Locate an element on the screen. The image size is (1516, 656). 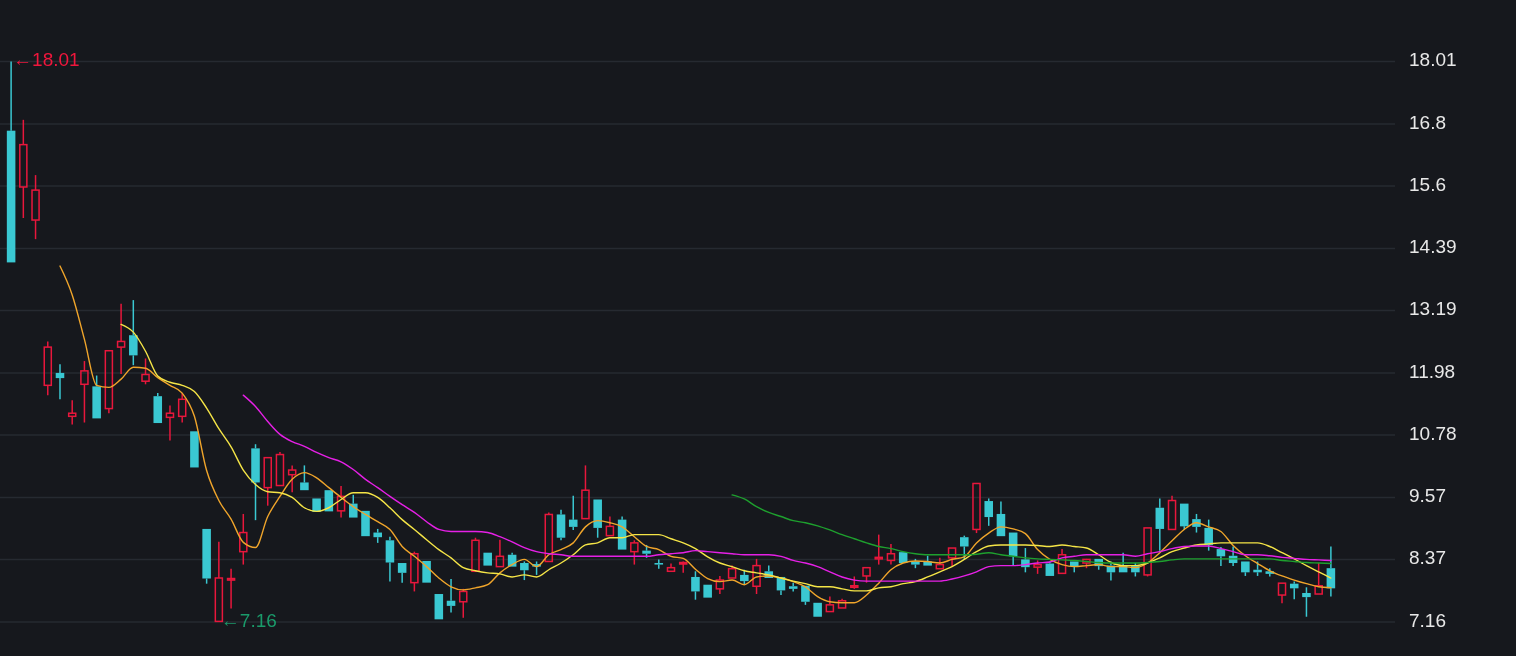
annotation: ←18.01 is located at coordinates (46, 60).